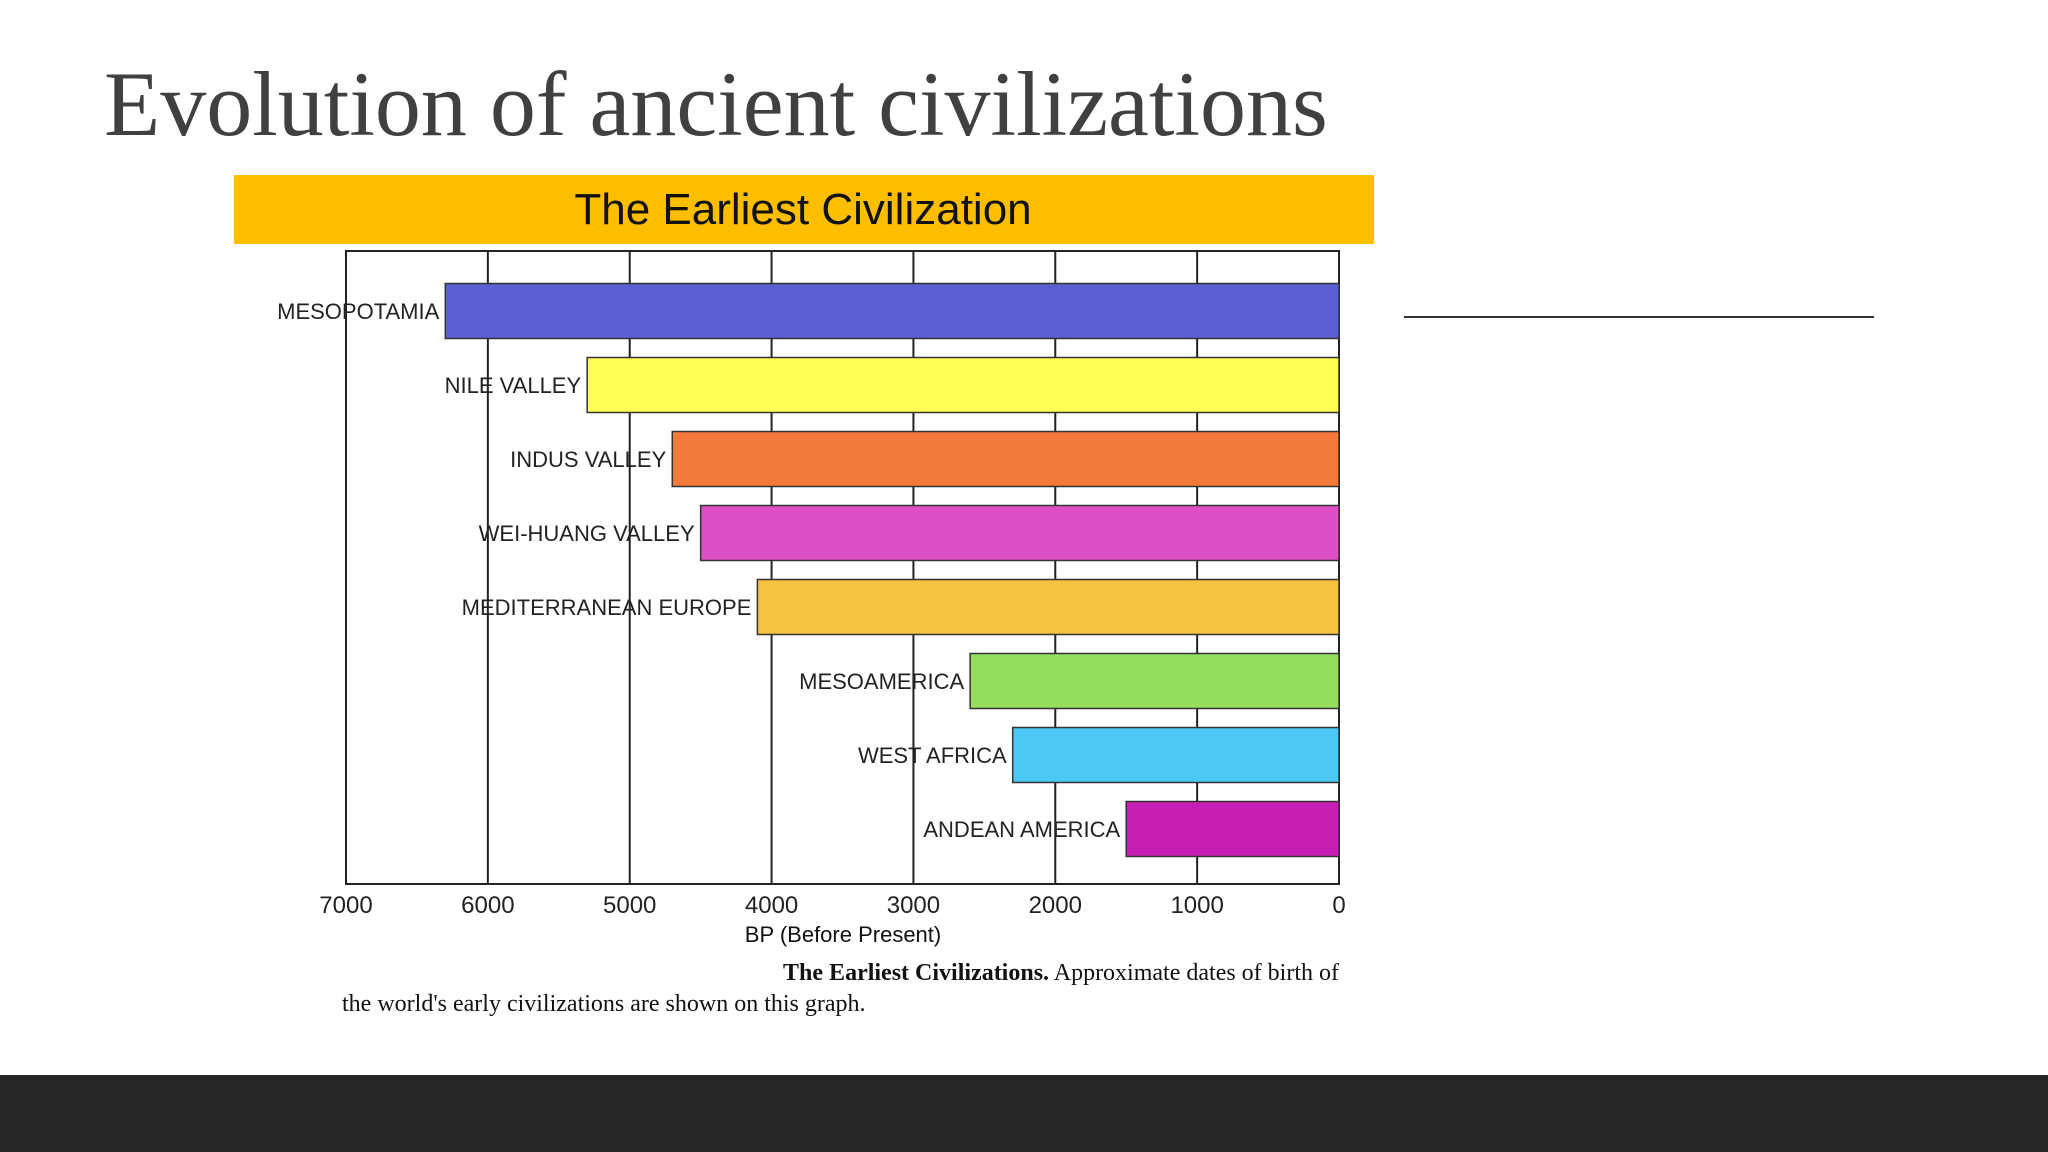 This screenshot has height=1152, width=2048. I want to click on x-tick-label: 5000, so click(629, 905).